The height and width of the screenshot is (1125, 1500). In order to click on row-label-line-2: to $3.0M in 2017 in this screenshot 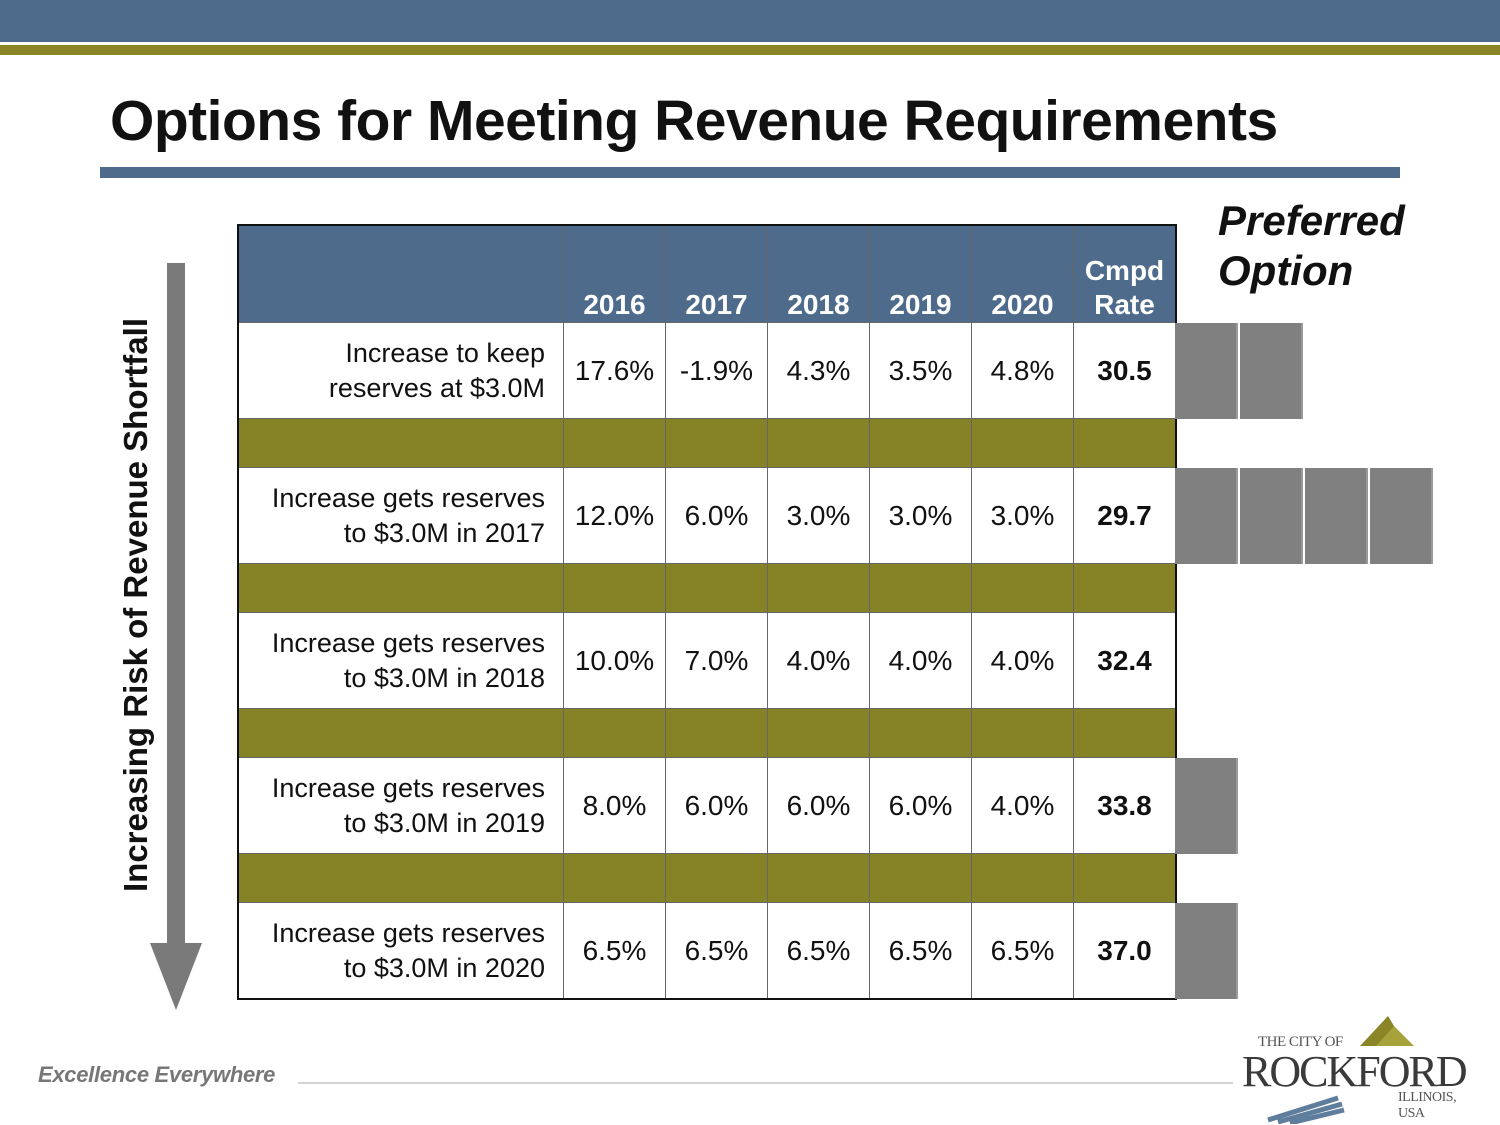, I will do `click(444, 532)`.